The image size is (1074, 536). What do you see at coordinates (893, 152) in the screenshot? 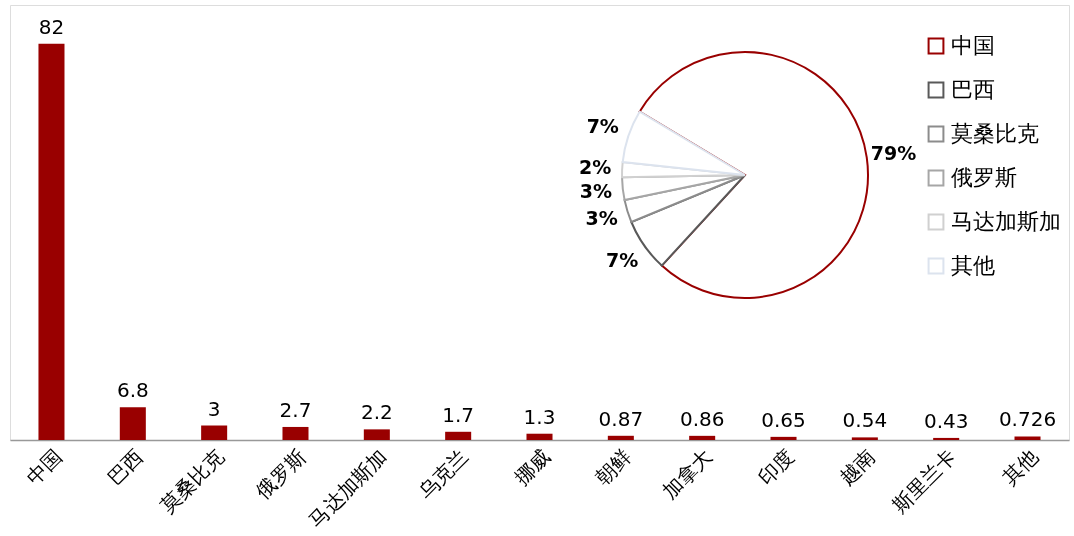
I see `data-label: 79%` at bounding box center [893, 152].